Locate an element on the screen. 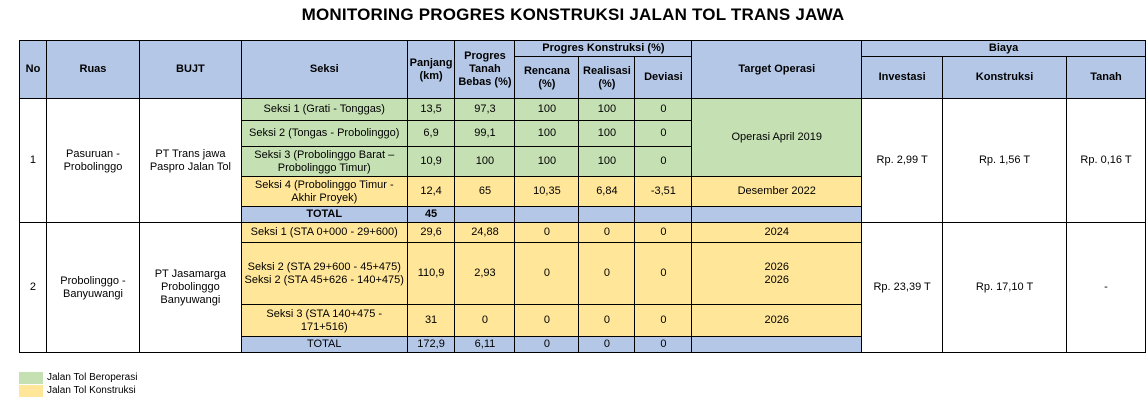  seksi-cell: Seksi 2 (Tongas - Probolinggo) is located at coordinates (324, 133).